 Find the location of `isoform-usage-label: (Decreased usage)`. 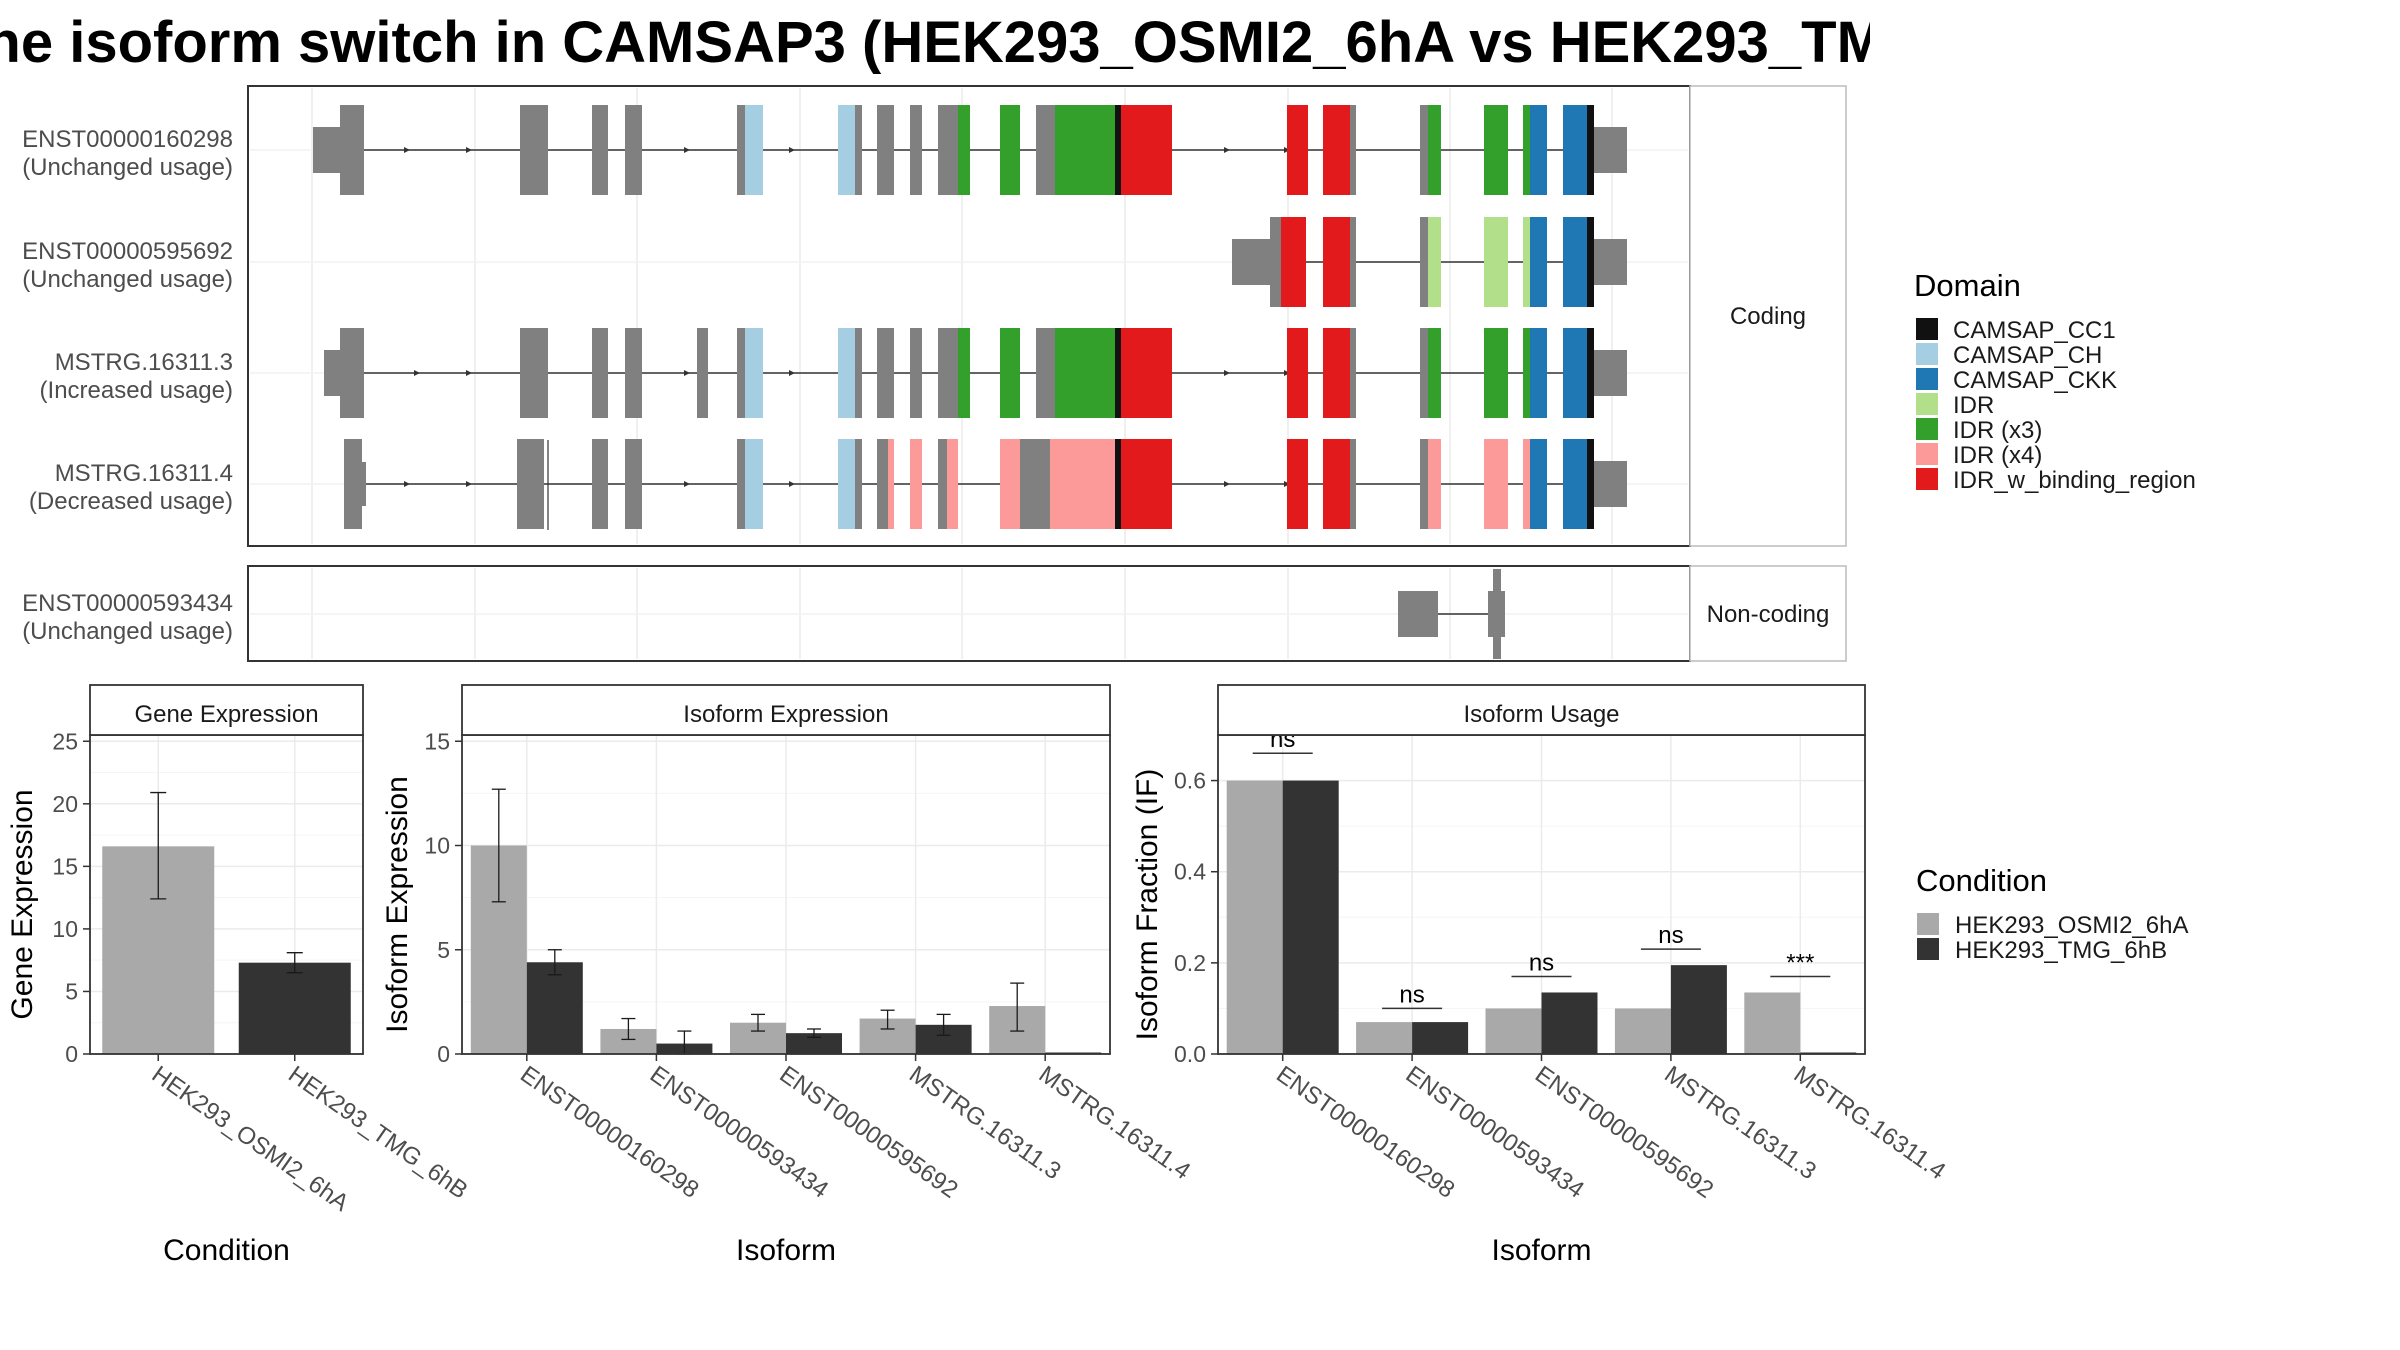

isoform-usage-label: (Decreased usage) is located at coordinates (131, 501).